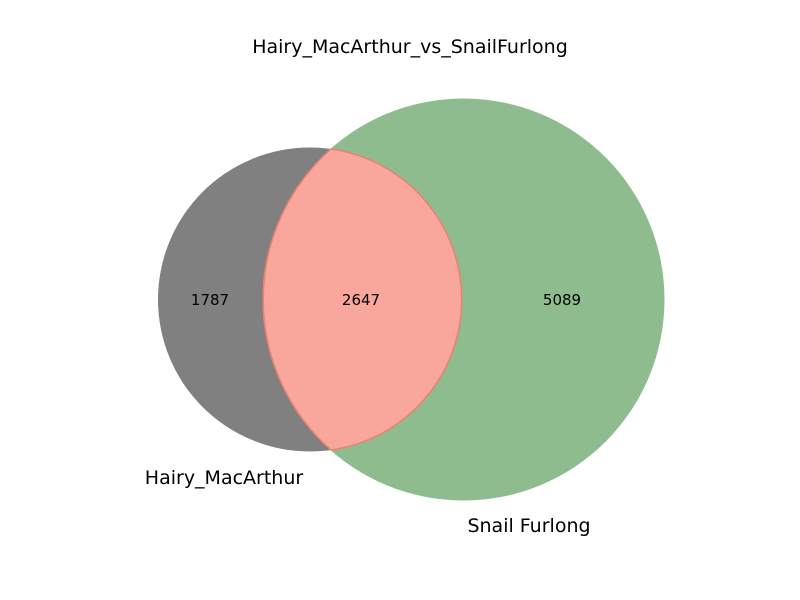  I want to click on set-label-snail-furlong: Snail Furlong, so click(528, 526).